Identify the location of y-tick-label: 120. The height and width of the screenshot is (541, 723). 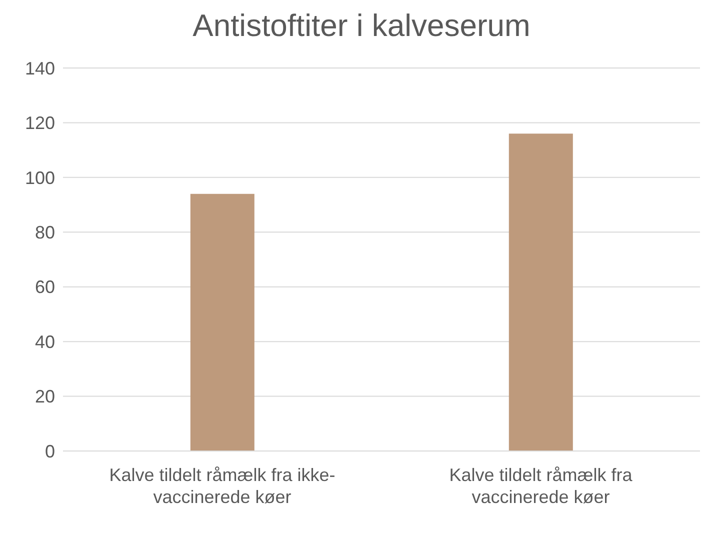
(39, 123).